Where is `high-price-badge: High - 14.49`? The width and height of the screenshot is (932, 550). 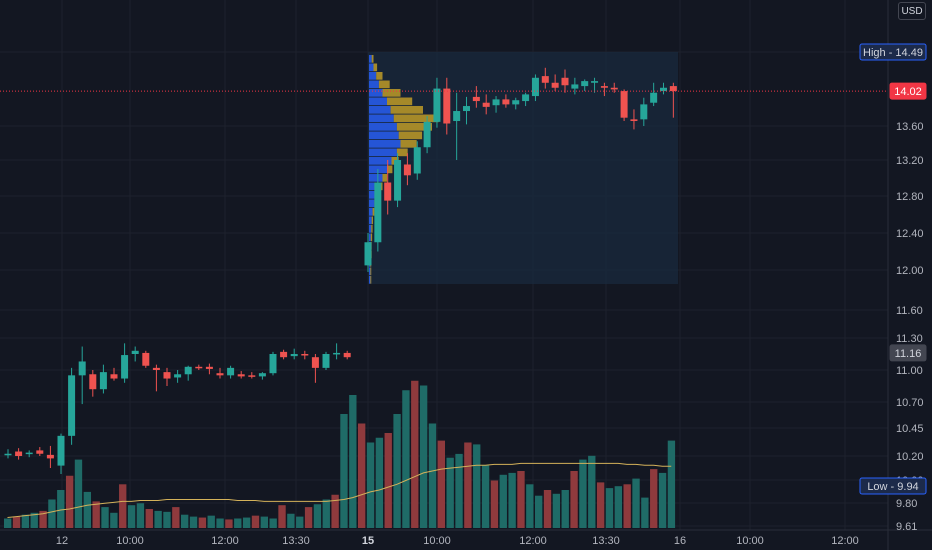
high-price-badge: High - 14.49 is located at coordinates (893, 53).